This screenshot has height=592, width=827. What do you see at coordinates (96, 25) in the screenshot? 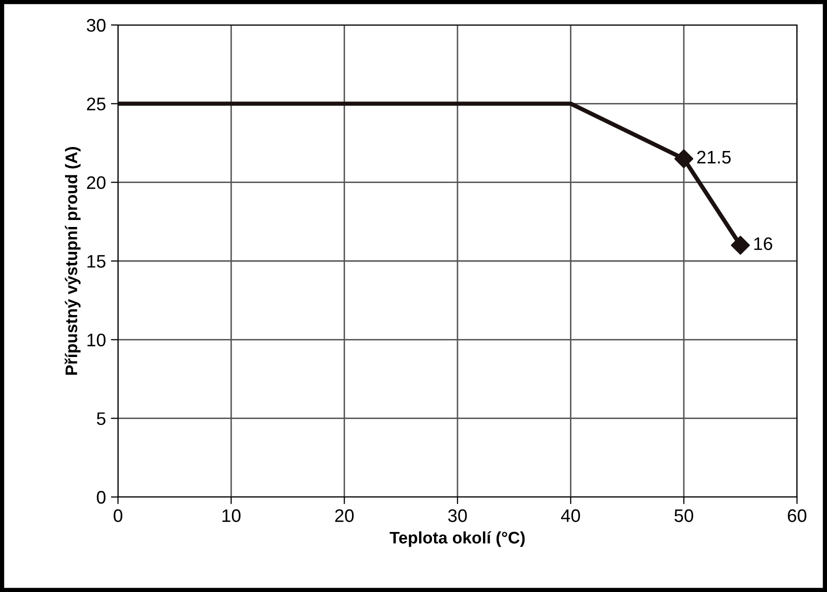
I see `y-tick-label: 30` at bounding box center [96, 25].